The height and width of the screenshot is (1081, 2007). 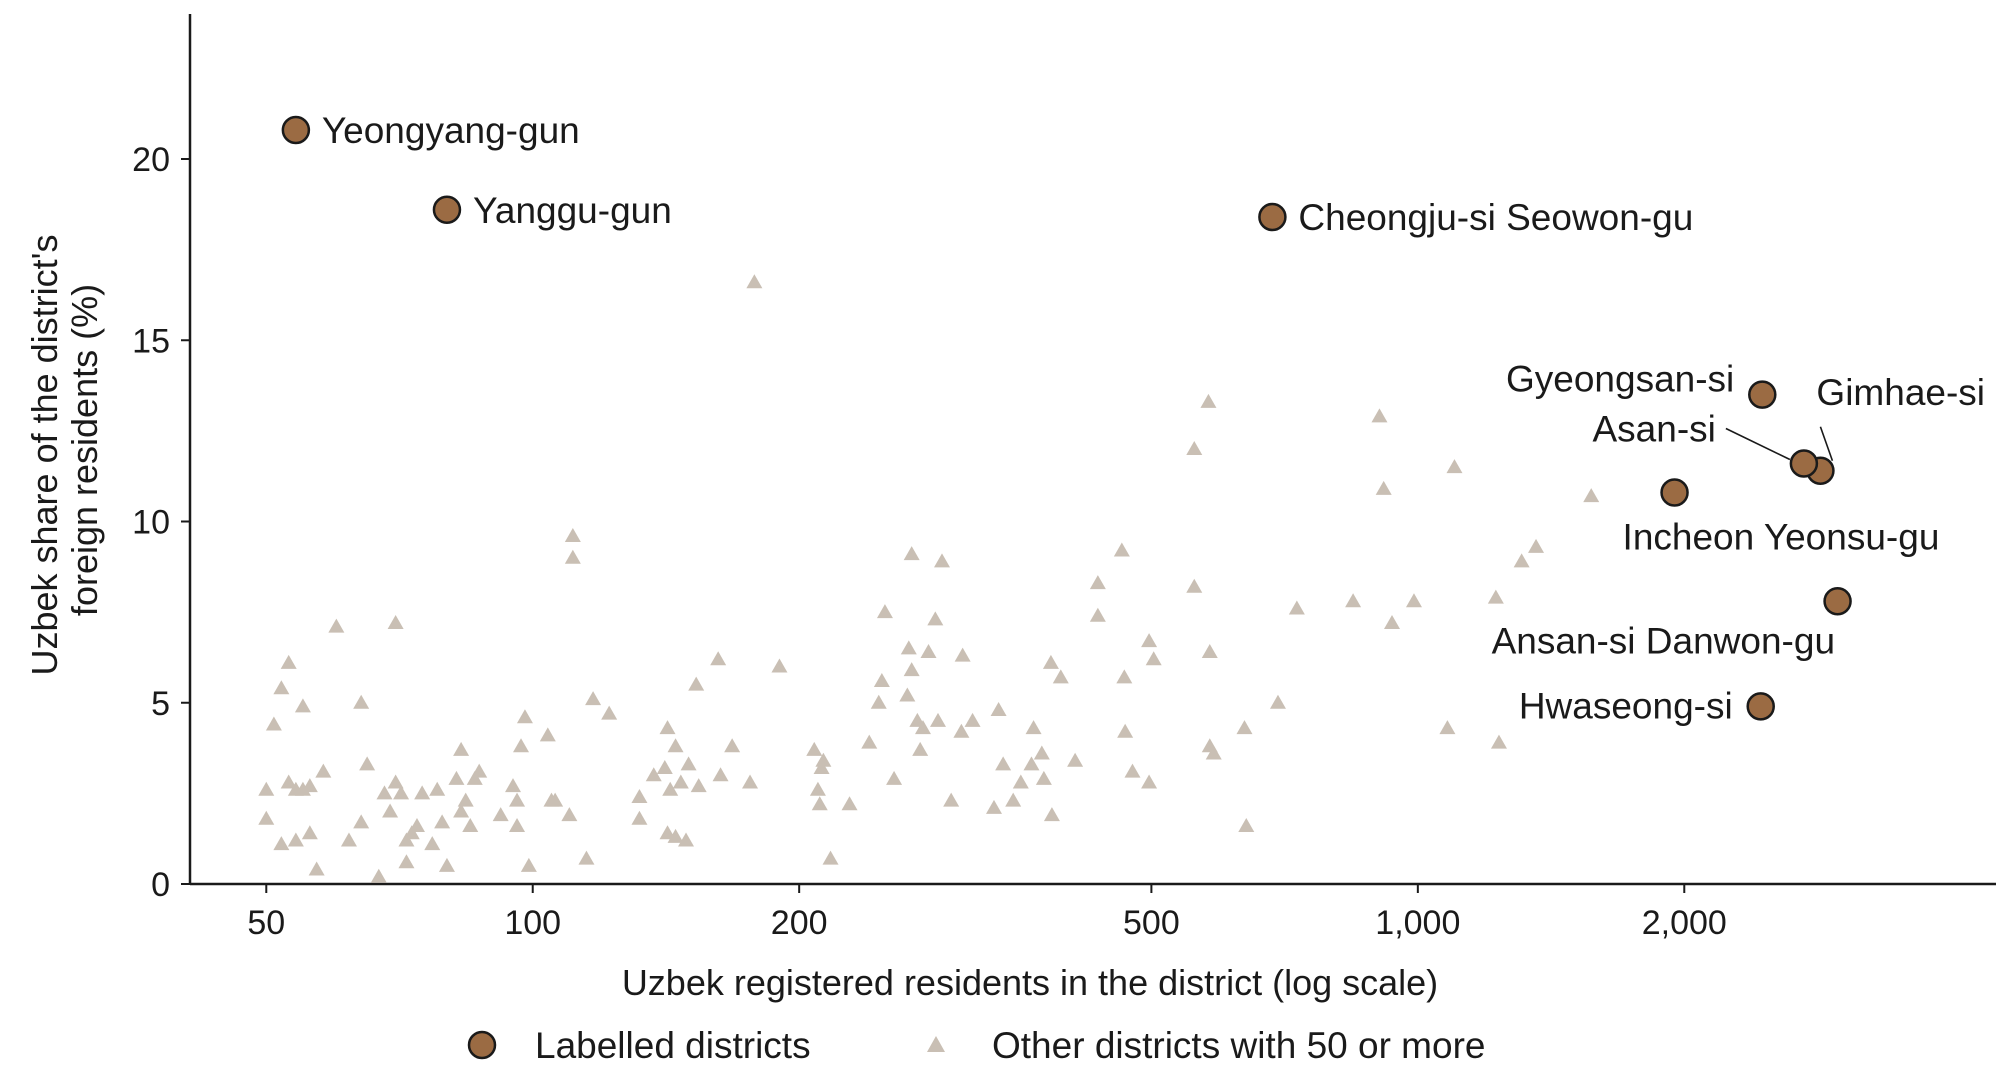 What do you see at coordinates (1238, 1045) in the screenshot?
I see `legend-label-other: Other districts with 50 or more` at bounding box center [1238, 1045].